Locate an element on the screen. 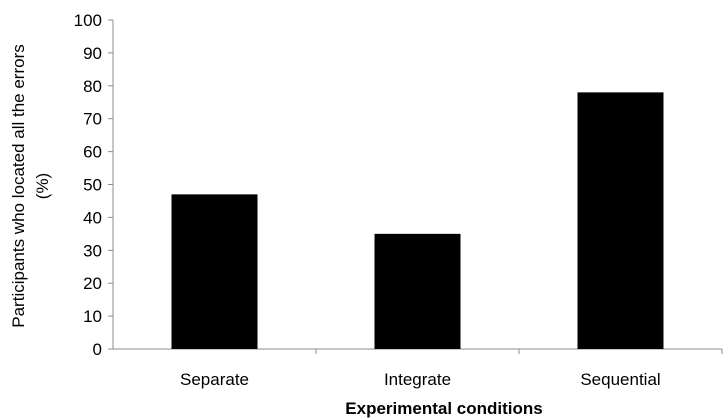  y-axis: 0 10 20 30 40 50 60 70 80 90 100 is located at coordinates (94, 185).